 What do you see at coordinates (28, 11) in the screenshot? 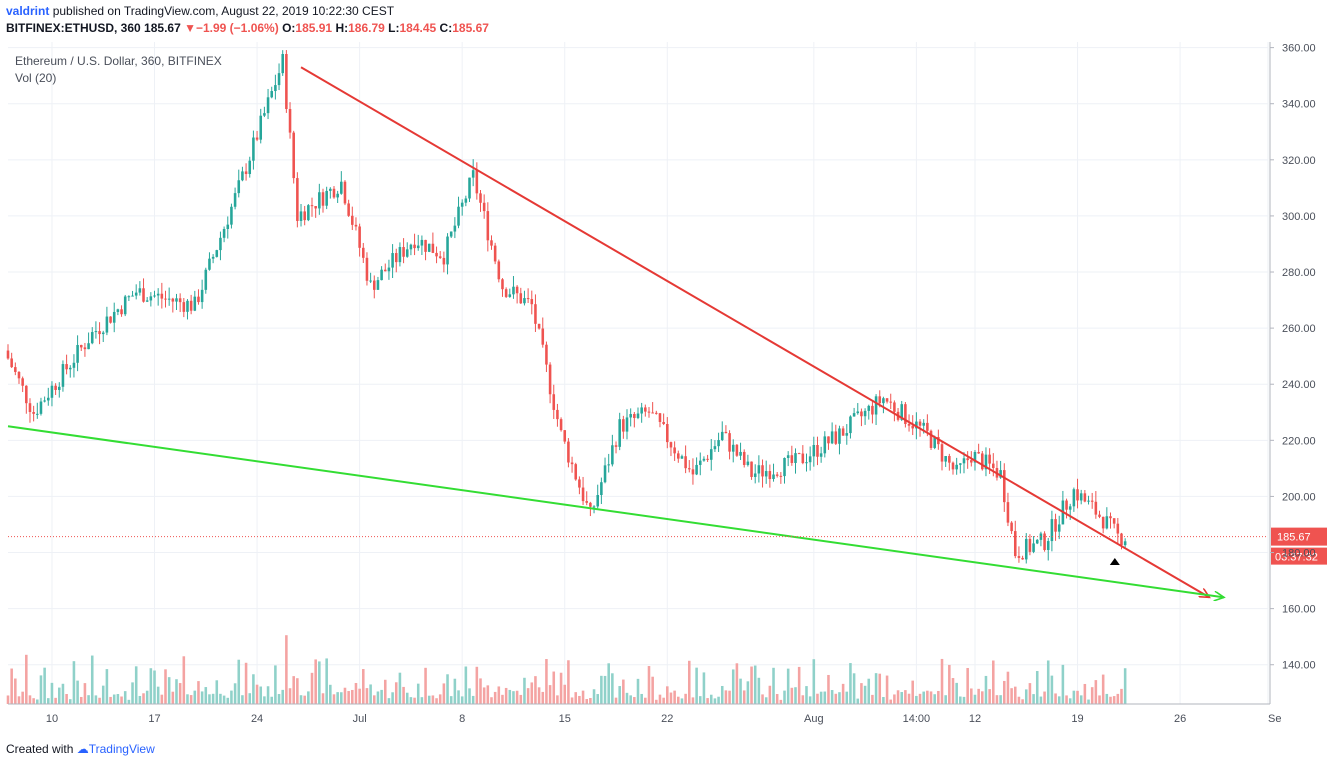
I see `author-link: valdrint` at bounding box center [28, 11].